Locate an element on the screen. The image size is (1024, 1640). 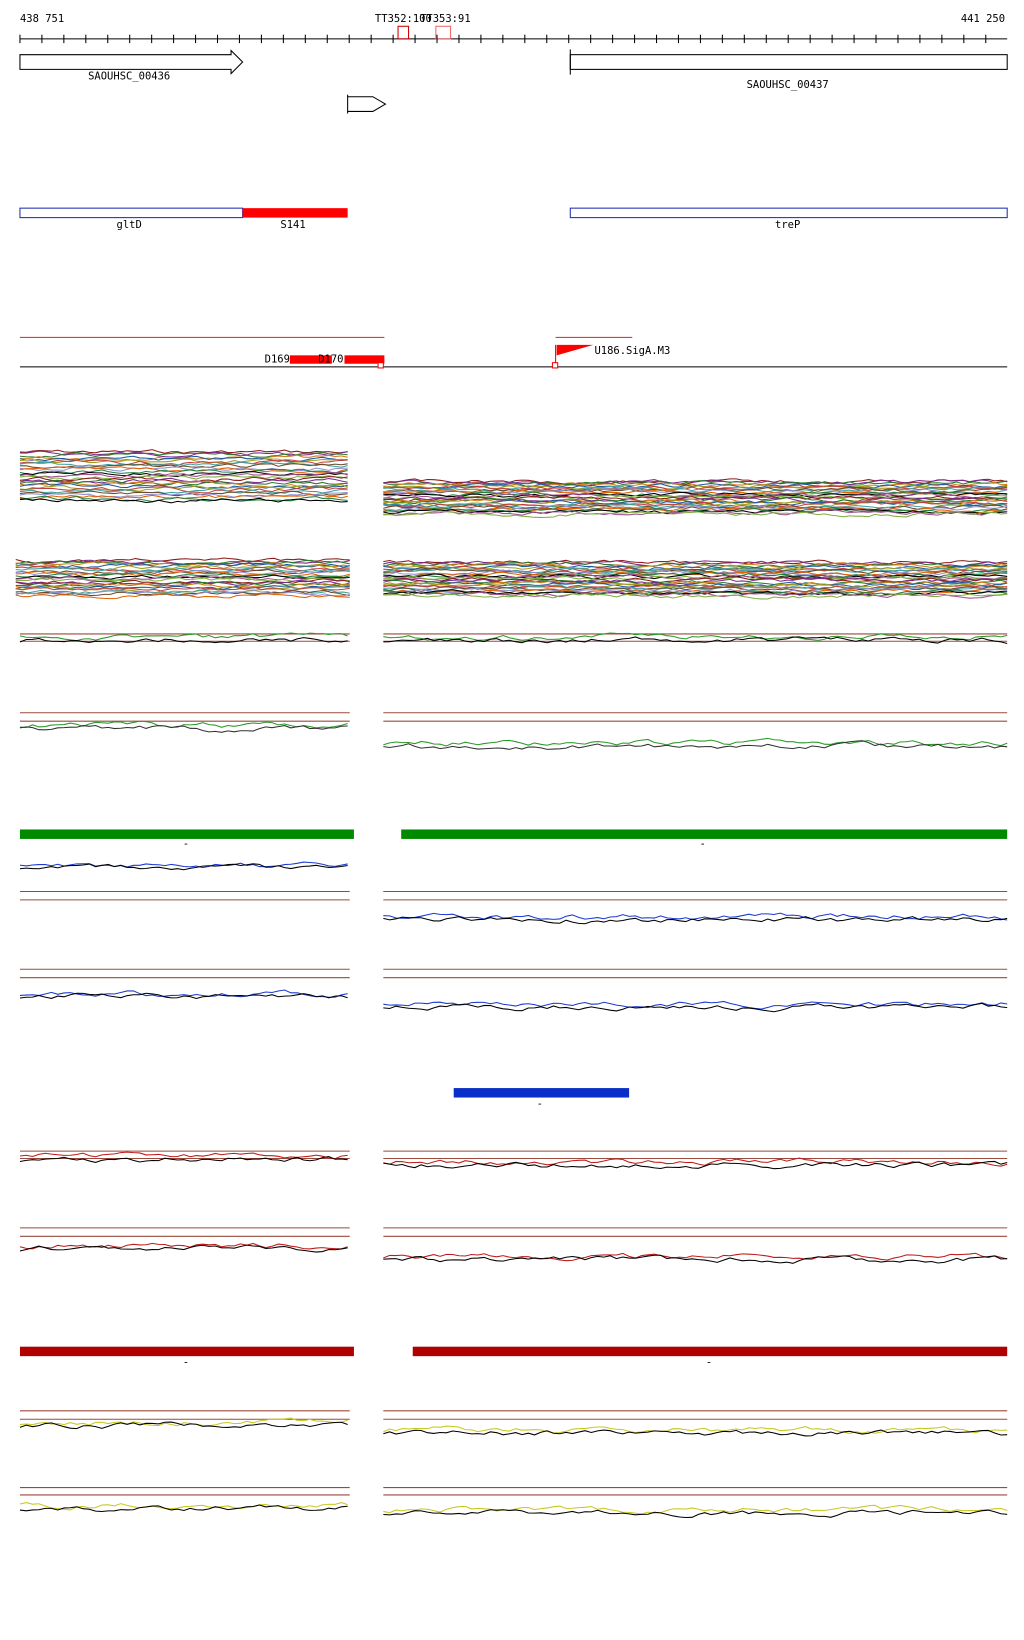
segment-label: U186.SigA.M3 is located at coordinates (632, 351).